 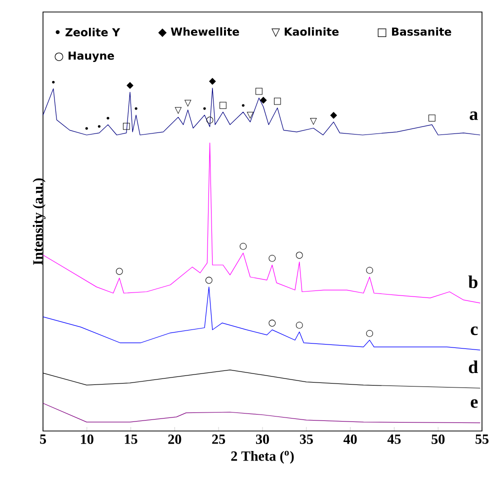 I want to click on series-label: c, so click(x=474, y=331).